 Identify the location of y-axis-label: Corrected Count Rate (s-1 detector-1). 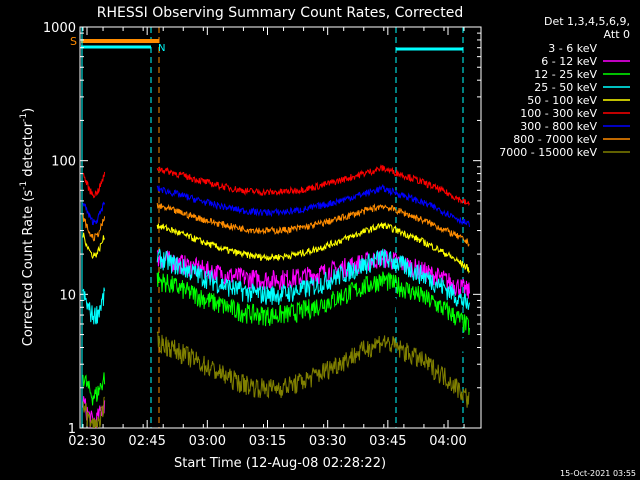
(27, 227).